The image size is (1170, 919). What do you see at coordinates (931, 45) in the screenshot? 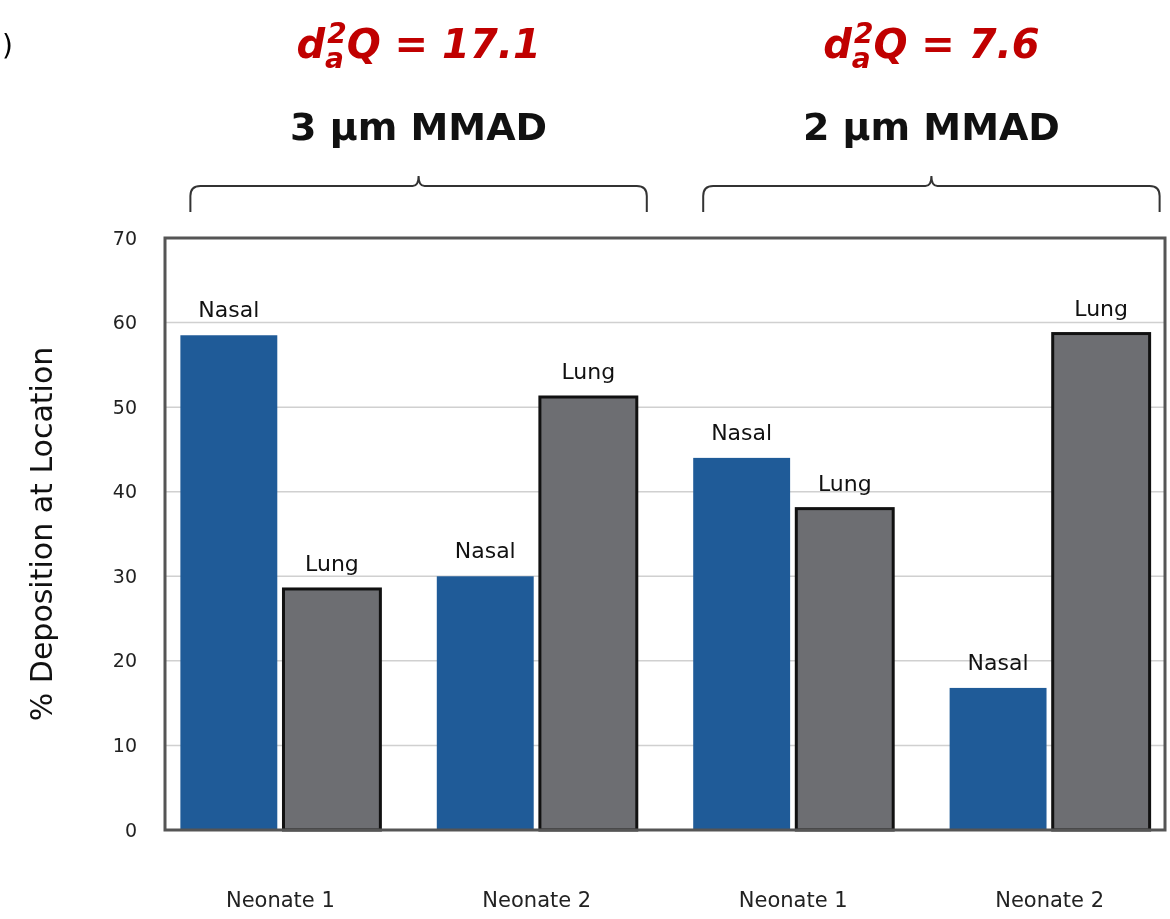
I see `text: d$_{a}$$^{2}$Q = 7.6` at bounding box center [931, 45].